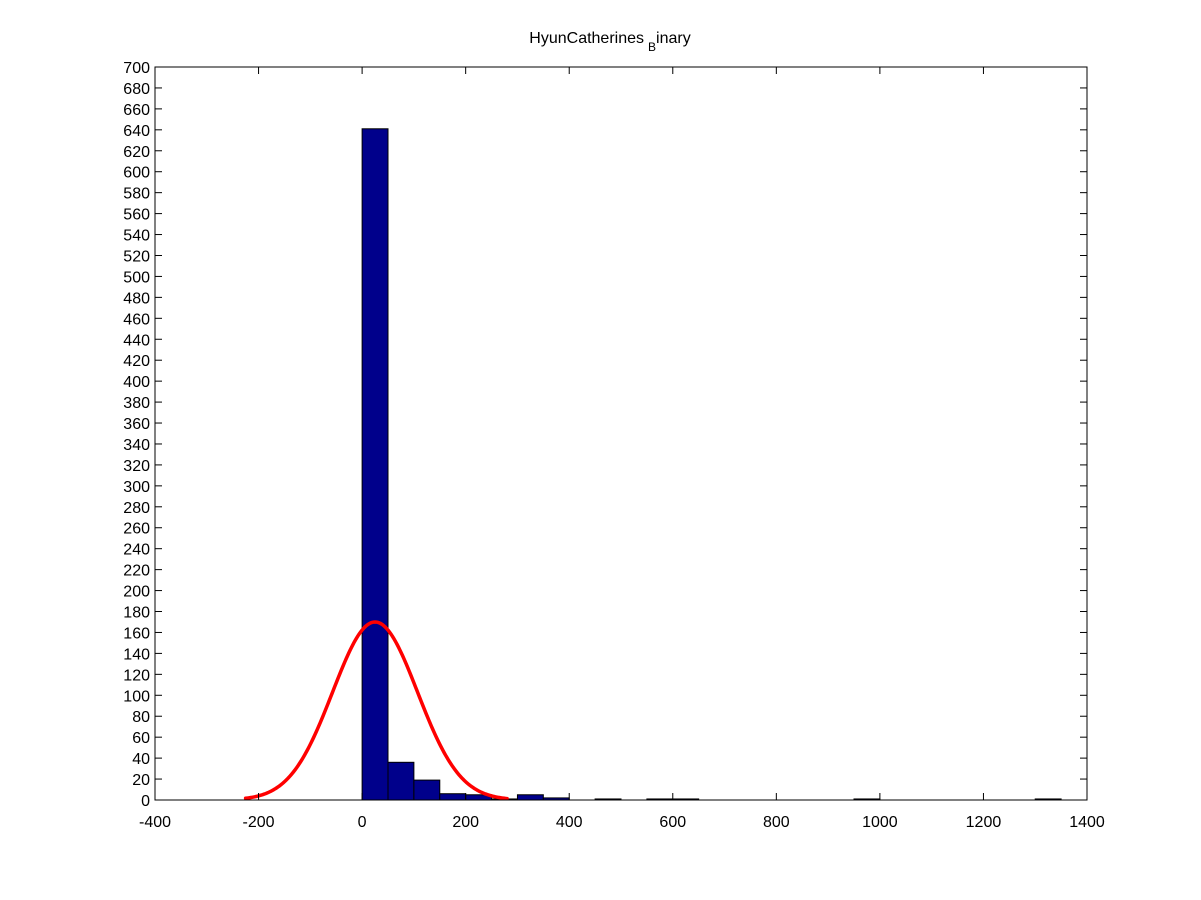 This screenshot has width=1201, height=900. Describe the element at coordinates (136, 571) in the screenshot. I see `y-tick-label: 220` at that location.